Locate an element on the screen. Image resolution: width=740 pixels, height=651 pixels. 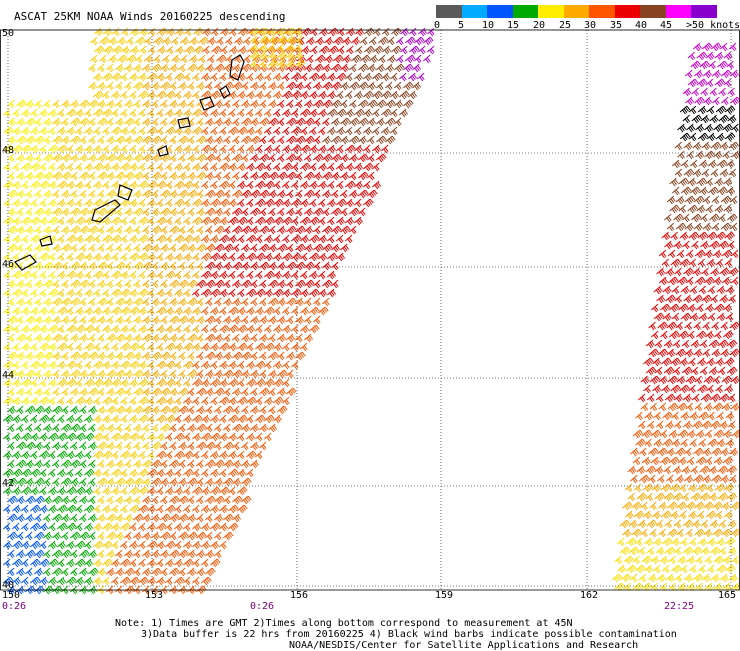
lat-label-44: 44 is located at coordinates (8, 375).